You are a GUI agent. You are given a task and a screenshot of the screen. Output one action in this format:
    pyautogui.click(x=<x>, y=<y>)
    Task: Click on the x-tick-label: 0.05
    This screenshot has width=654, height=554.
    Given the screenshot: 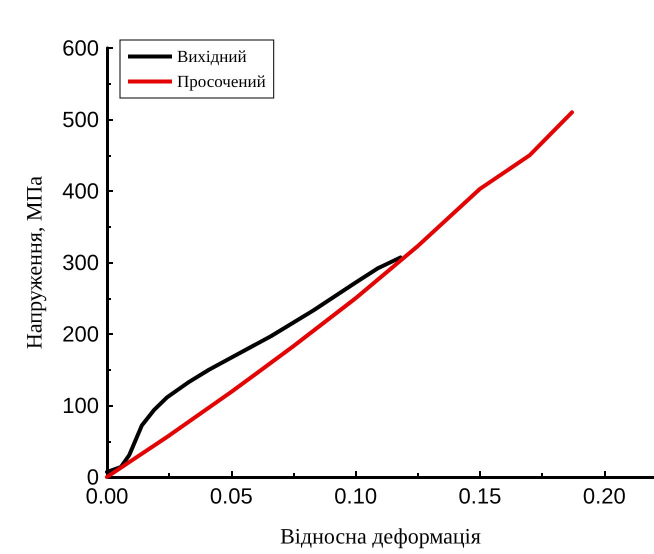 What is the action you would take?
    pyautogui.click(x=231, y=496)
    